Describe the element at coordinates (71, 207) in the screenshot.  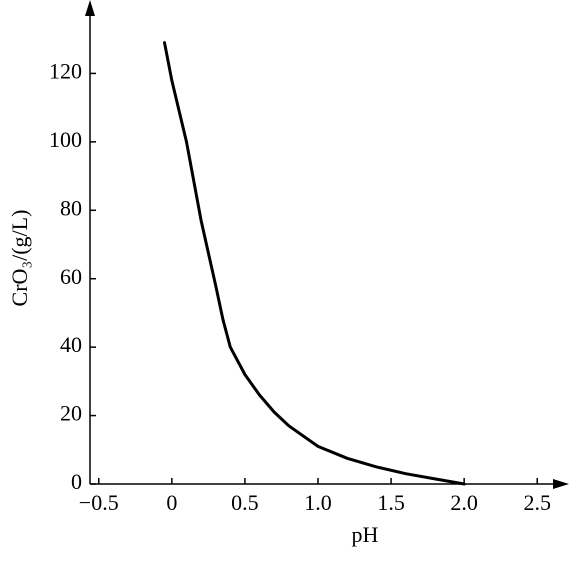
I see `y-tick-label: 80` at that location.